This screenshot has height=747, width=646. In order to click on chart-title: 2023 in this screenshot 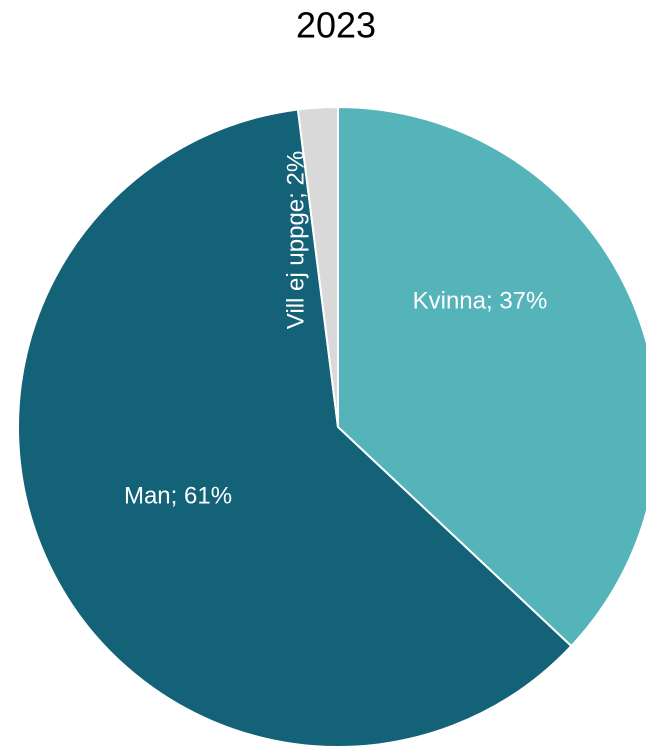, I will do `click(336, 25)`.